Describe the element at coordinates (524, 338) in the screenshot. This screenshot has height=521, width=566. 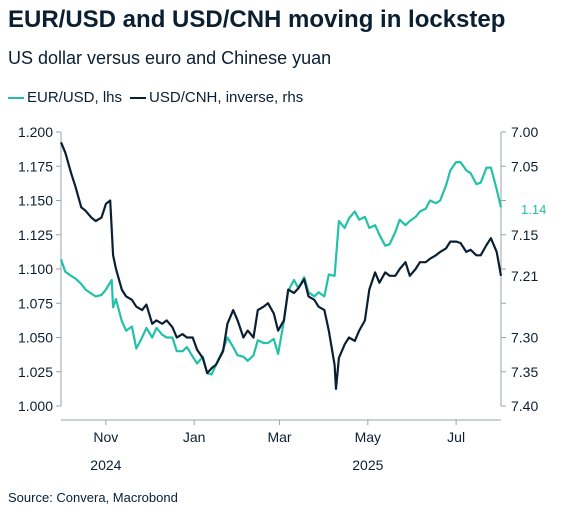
I see `right-tick-label: 7.30` at that location.